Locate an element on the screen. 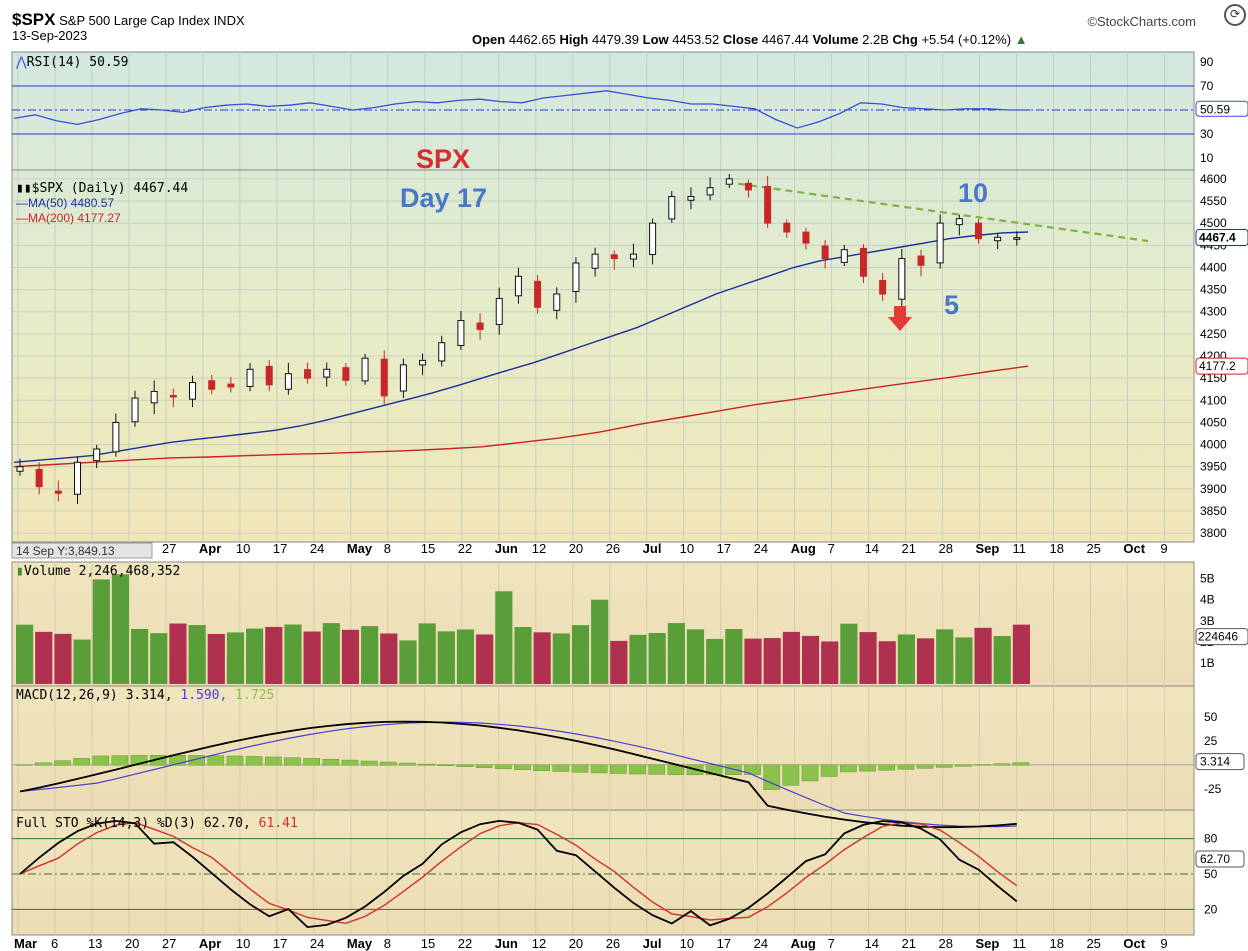 This screenshot has height=951, width=1248. price-tick-label: 3850 is located at coordinates (1213, 511).